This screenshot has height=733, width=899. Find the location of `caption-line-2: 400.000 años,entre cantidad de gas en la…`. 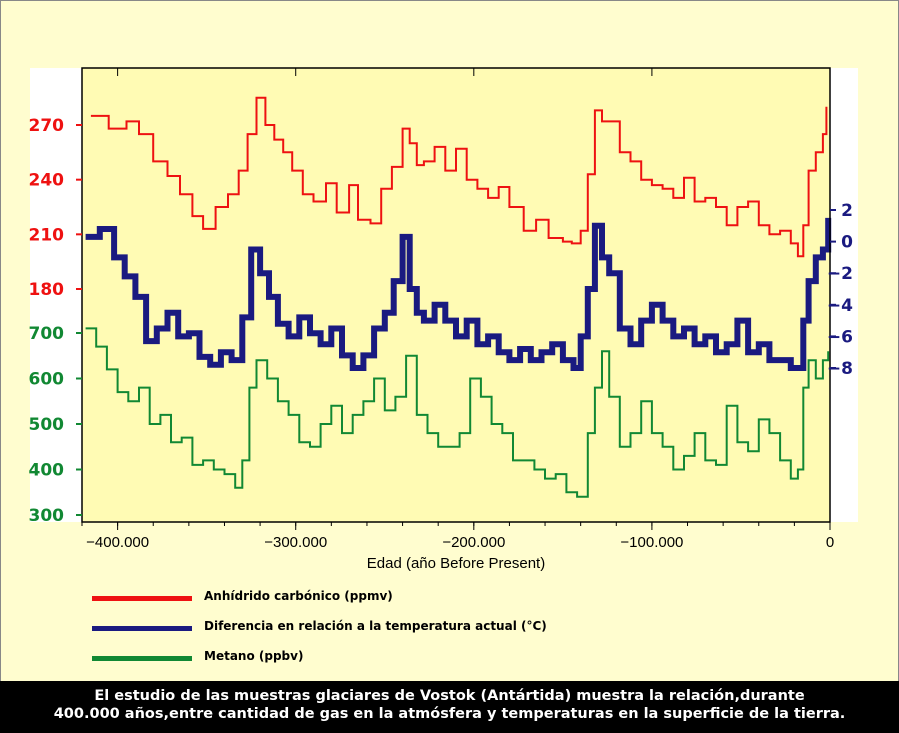

caption-line-2: 400.000 años,entre cantidad de gas en la… is located at coordinates (449, 714).